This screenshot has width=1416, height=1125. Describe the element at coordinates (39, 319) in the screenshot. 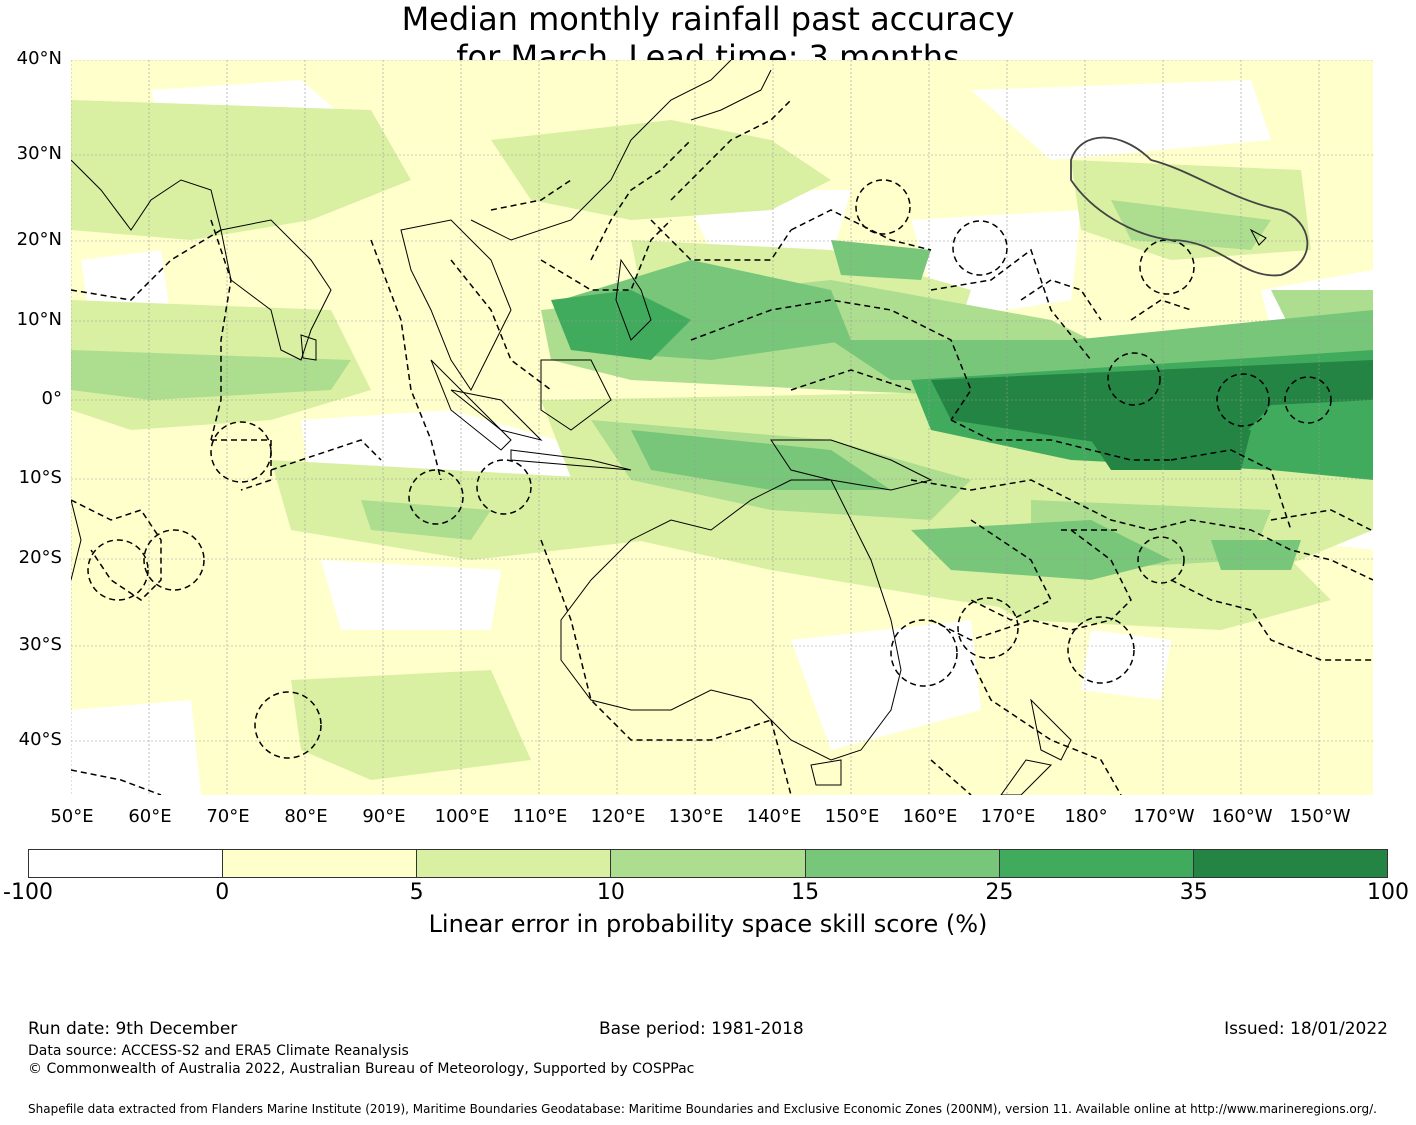

I see `lat-label-10n: 10°N` at that location.